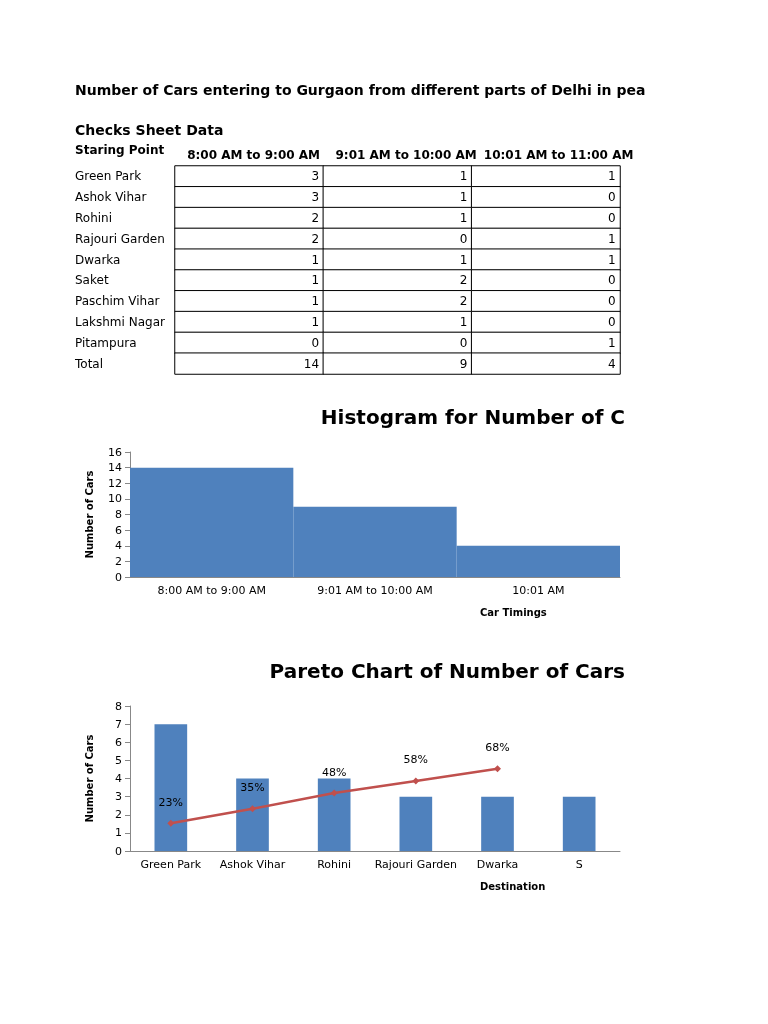  What do you see at coordinates (89, 363) in the screenshot?
I see `y-tick-label: Total` at bounding box center [89, 363].